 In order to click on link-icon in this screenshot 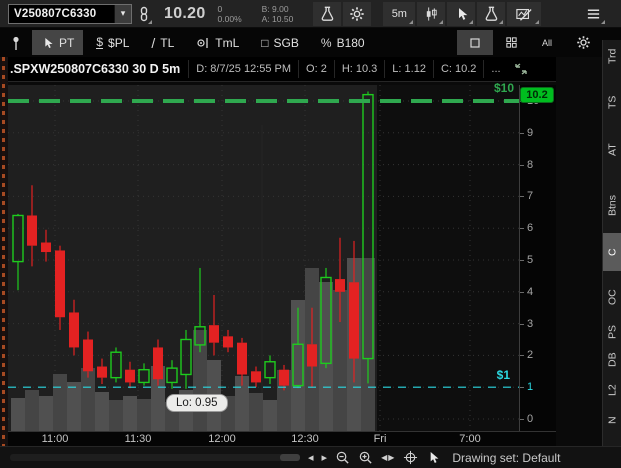, I will do `click(144, 13)`.